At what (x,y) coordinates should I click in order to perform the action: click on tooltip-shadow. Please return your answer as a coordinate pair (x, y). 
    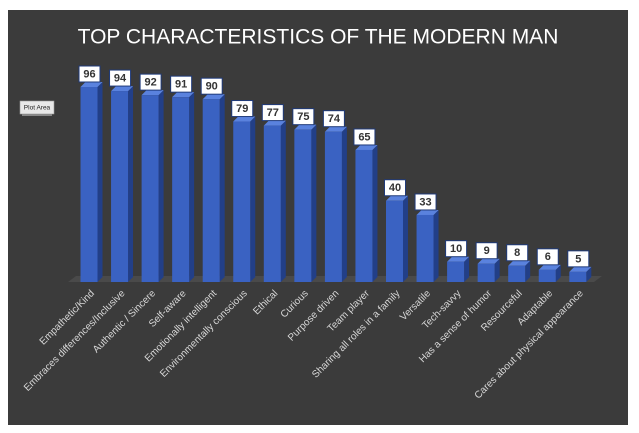
    Looking at the image, I should click on (37, 115).